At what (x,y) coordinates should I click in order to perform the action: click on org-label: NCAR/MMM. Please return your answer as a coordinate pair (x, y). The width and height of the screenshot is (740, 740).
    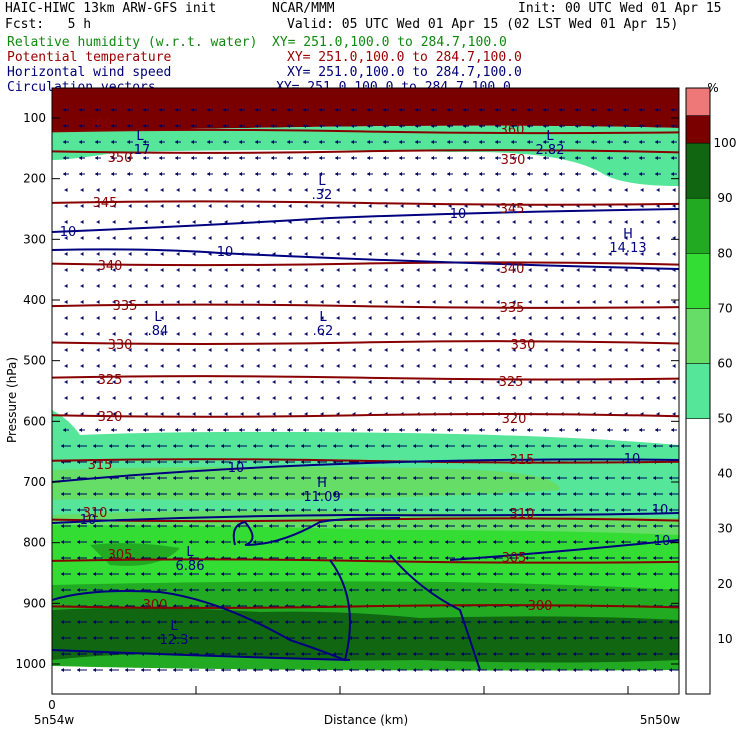
    Looking at the image, I should click on (303, 8).